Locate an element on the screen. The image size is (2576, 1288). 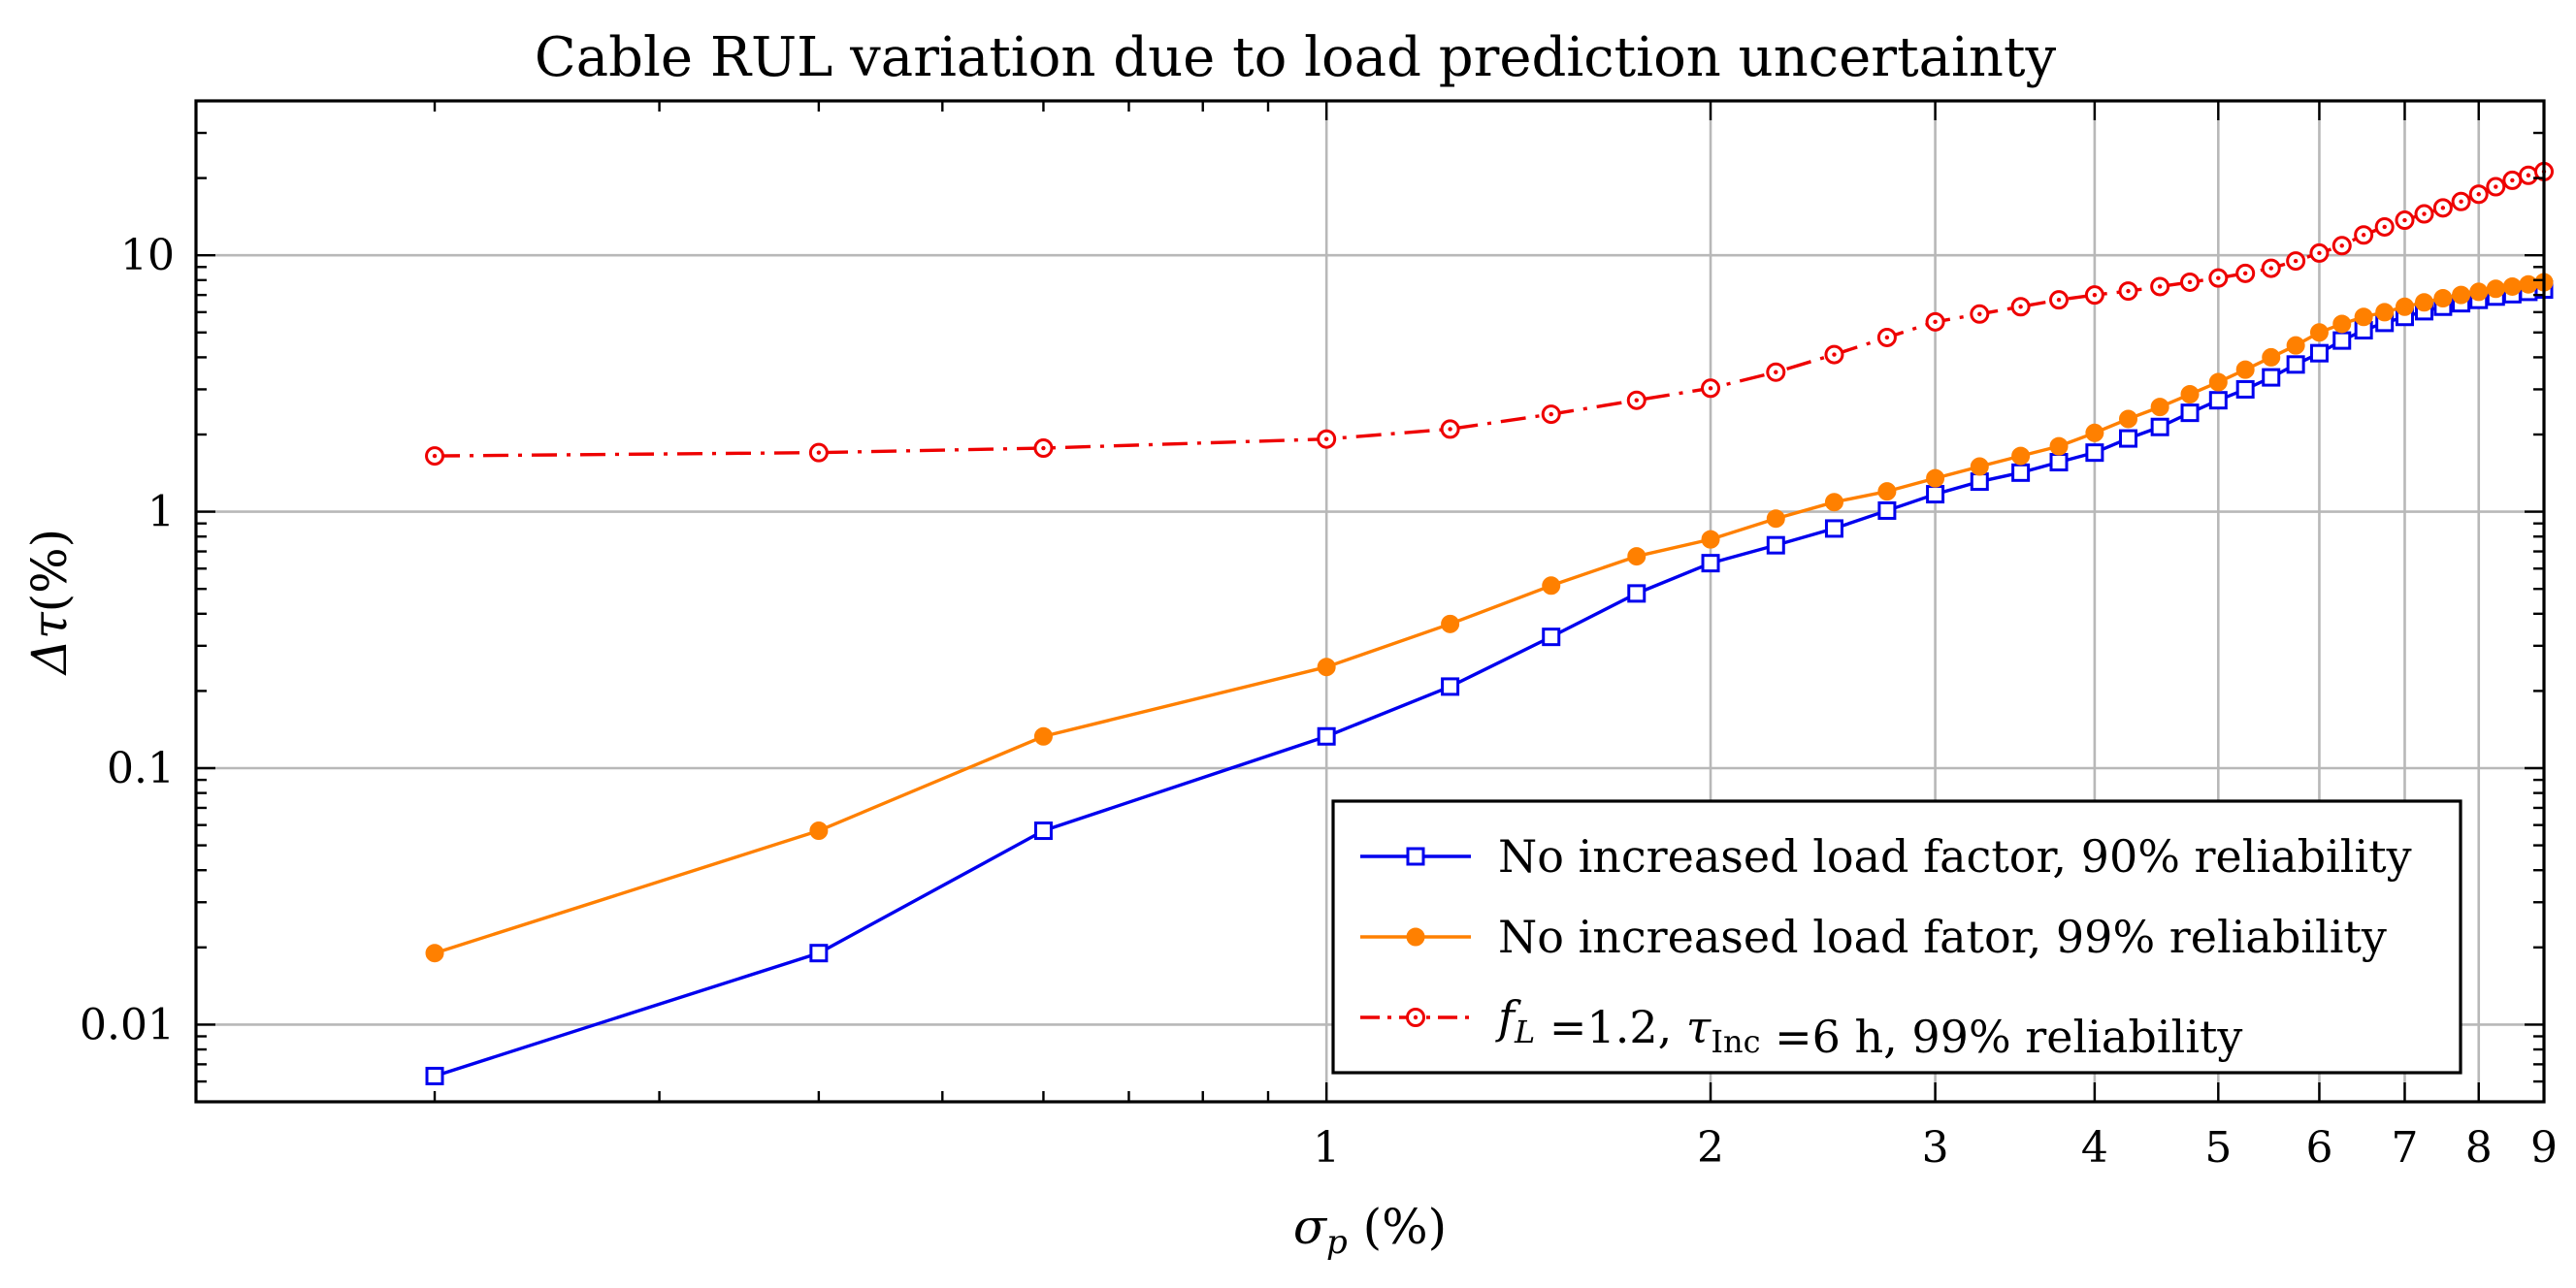
legend-entry: No increased load fator, 99% reliability is located at coordinates (1874, 937).